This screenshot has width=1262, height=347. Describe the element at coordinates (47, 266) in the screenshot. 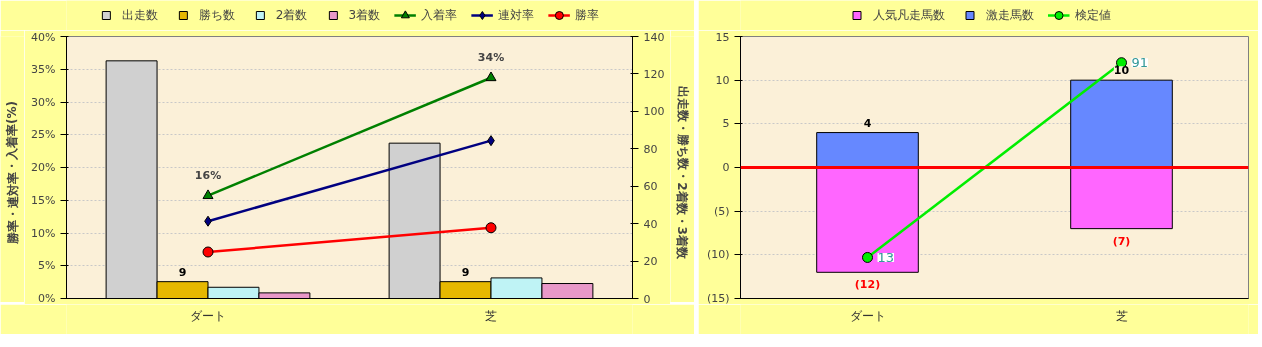

I see `y-tick-label: 5%` at that location.